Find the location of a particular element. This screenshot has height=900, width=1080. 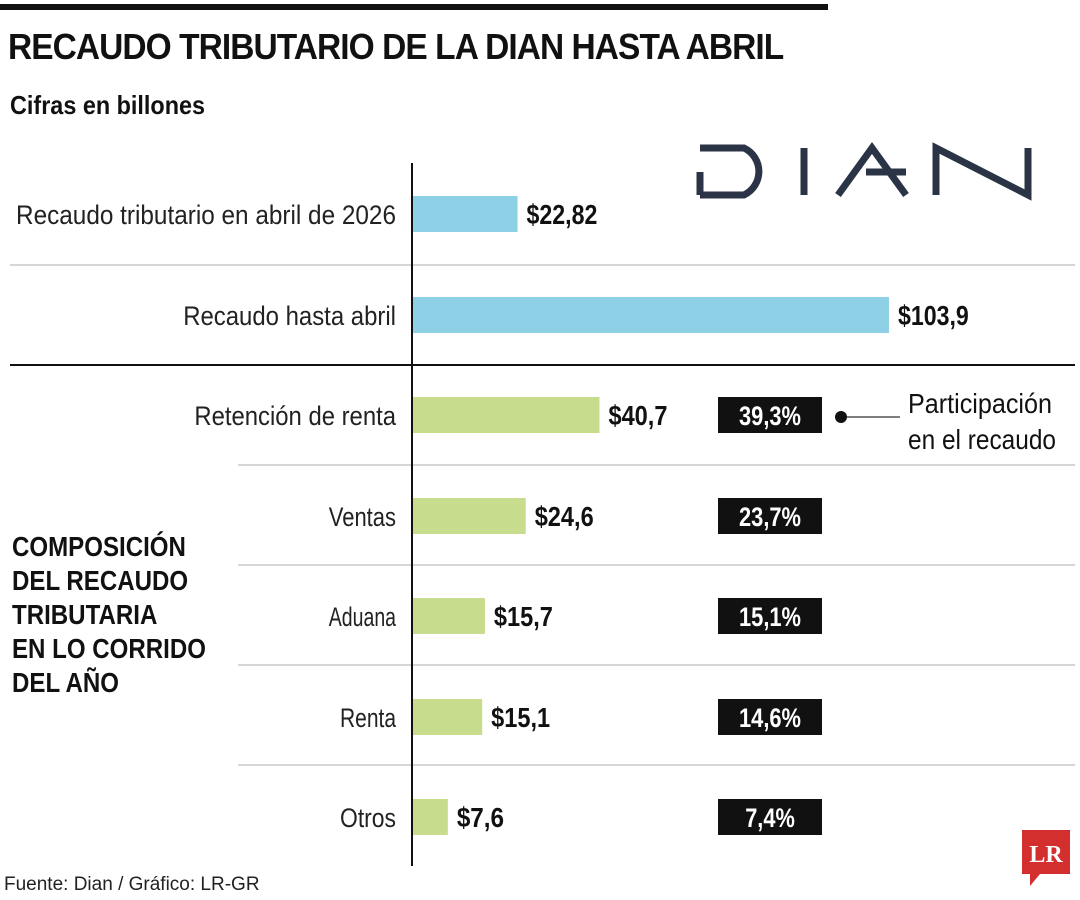

share-label: 23,7% is located at coordinates (770, 517).